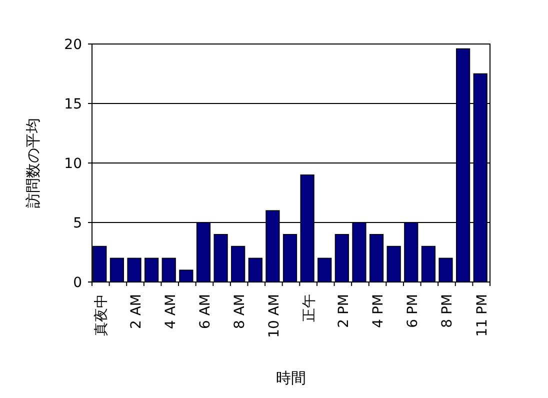 Image resolution: width=548 pixels, height=398 pixels. Describe the element at coordinates (33, 163) in the screenshot. I see `y-axis-title: 訪問数の平均` at that location.